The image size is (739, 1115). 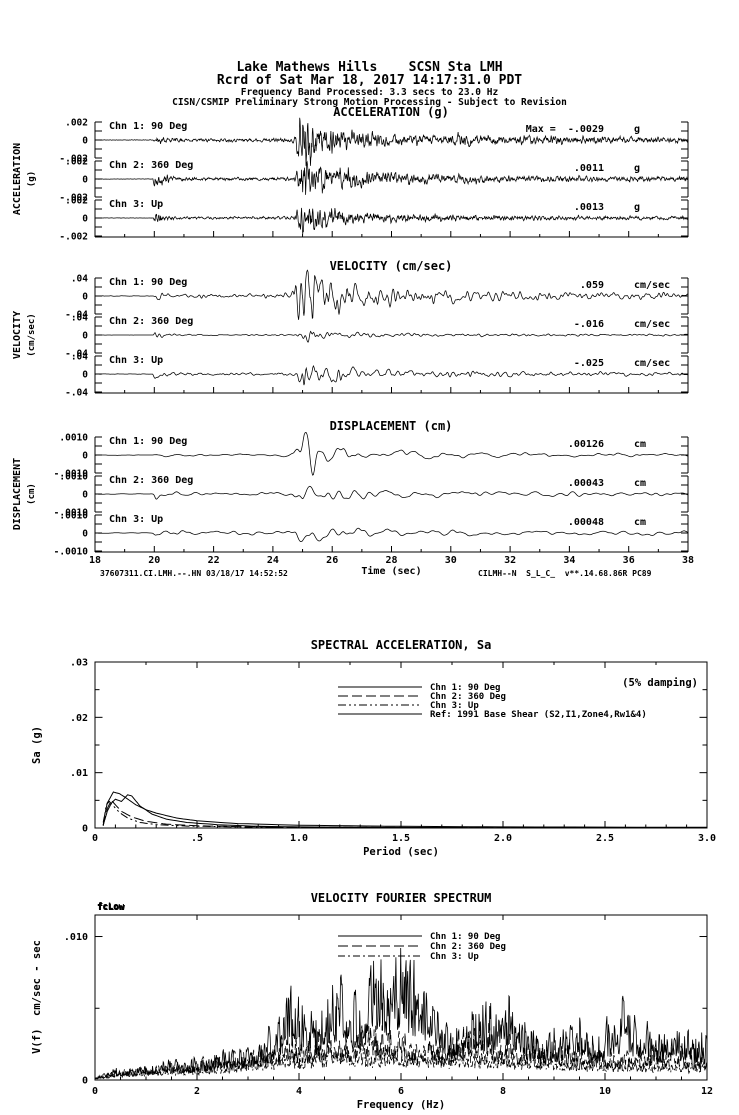 What do you see at coordinates (465, 688) in the screenshot?
I see `sa-legend-label: Chn 1: 90 Deg` at bounding box center [465, 688].